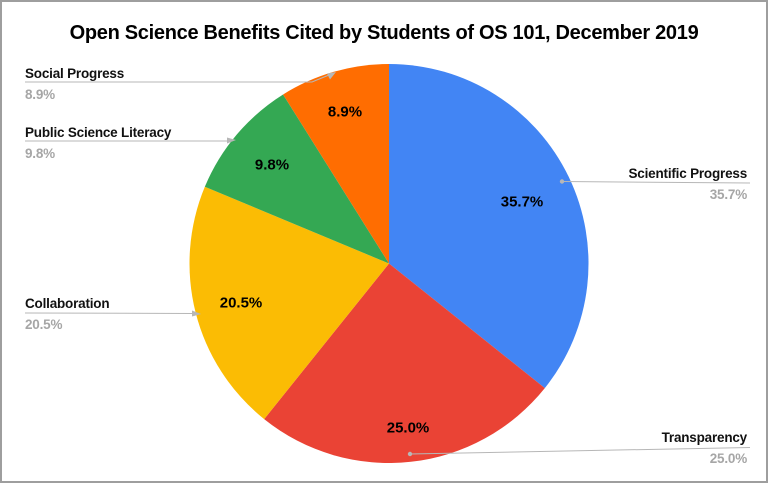 This screenshot has height=483, width=768. I want to click on callout-value-public-science-literacy: 9.8%, so click(40, 153).